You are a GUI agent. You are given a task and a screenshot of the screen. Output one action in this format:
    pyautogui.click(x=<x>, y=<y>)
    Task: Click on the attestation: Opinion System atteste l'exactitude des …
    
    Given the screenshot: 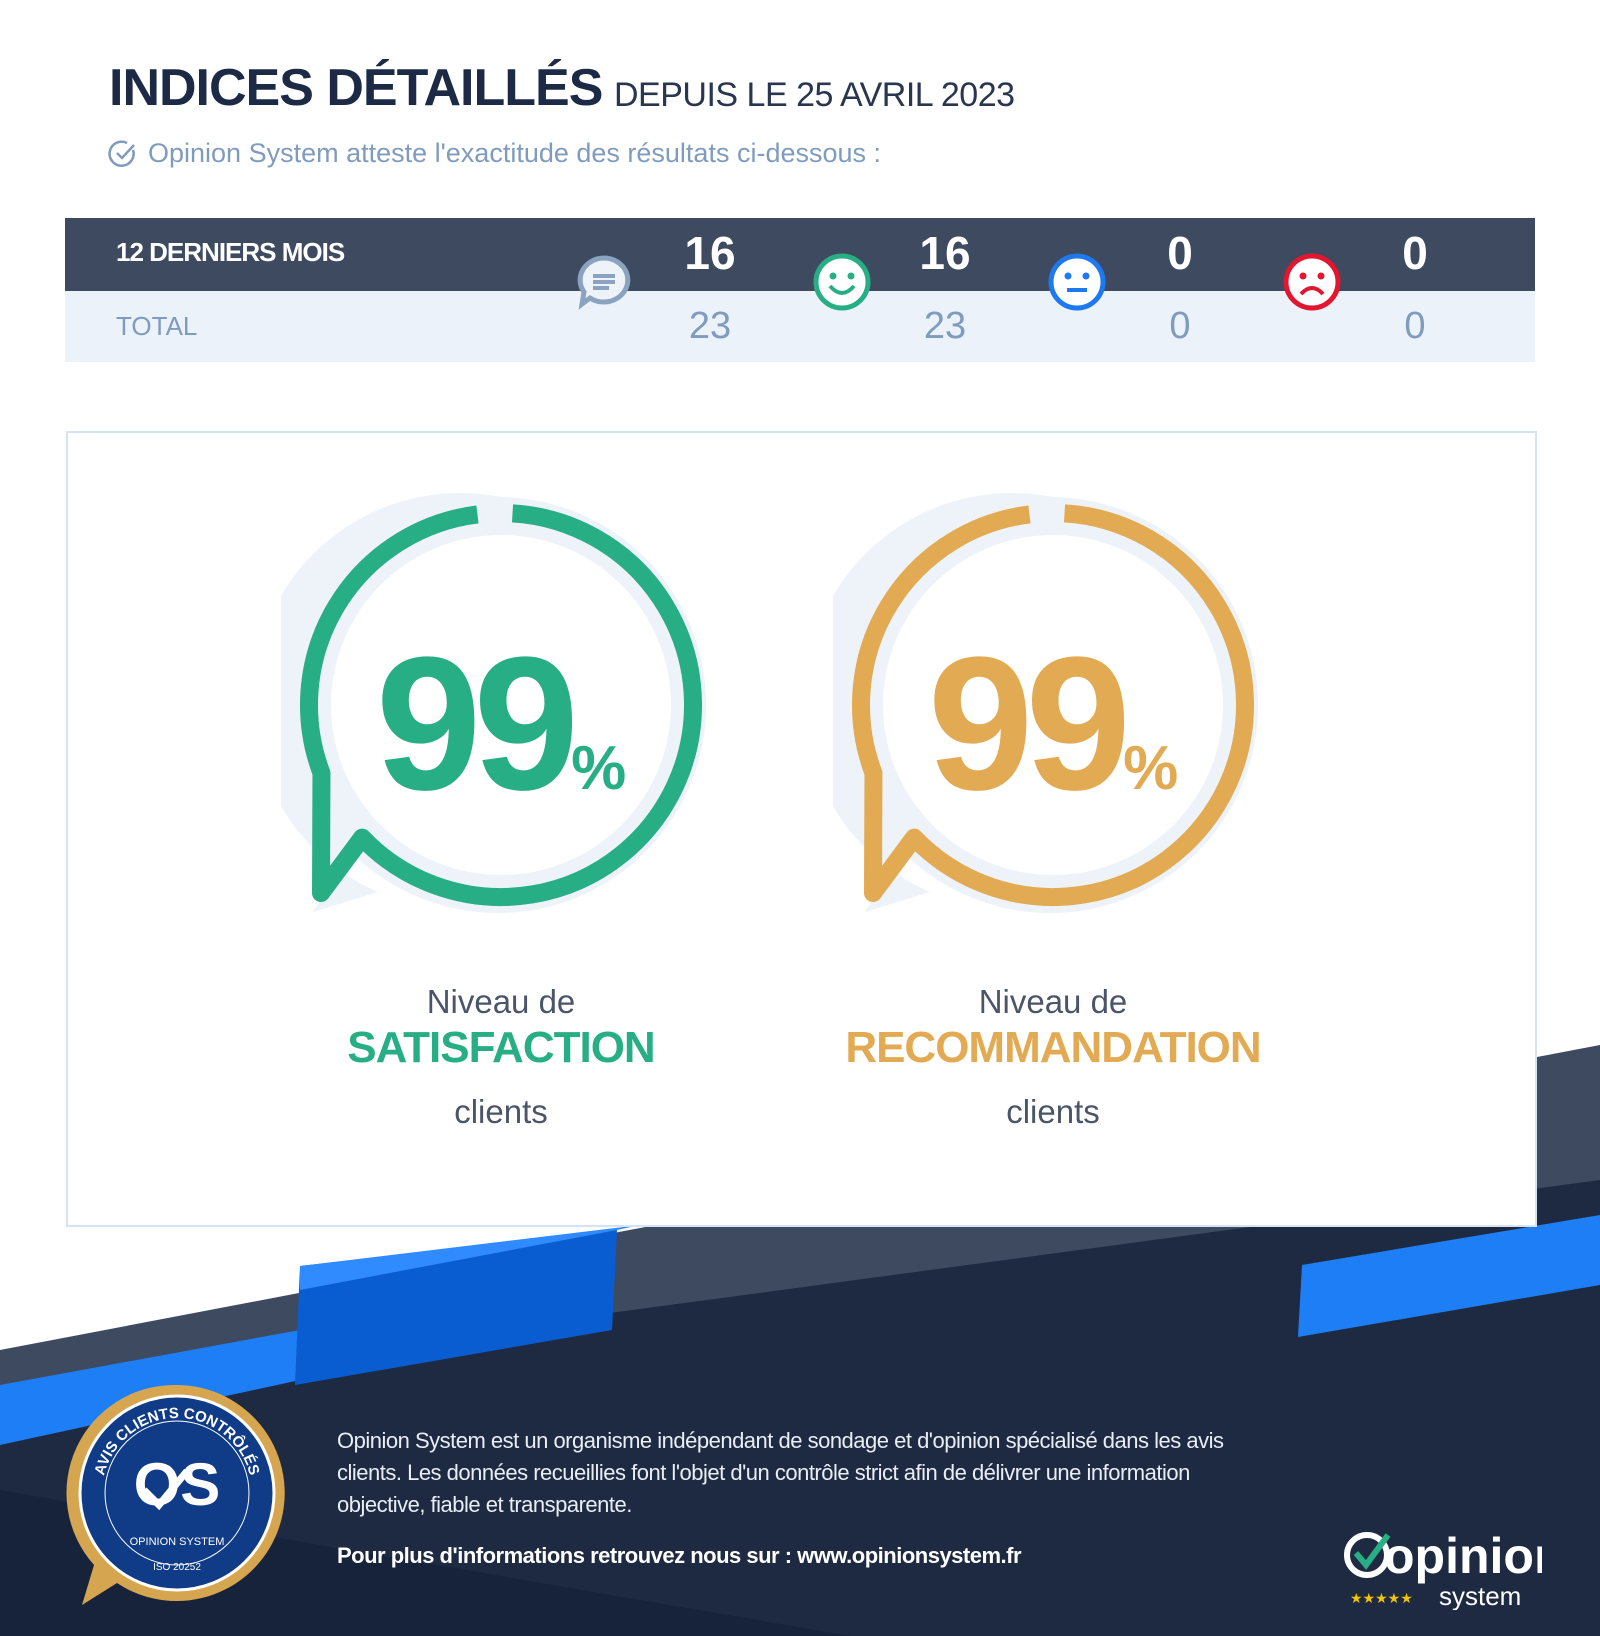 What is the action you would take?
    pyautogui.click(x=494, y=153)
    